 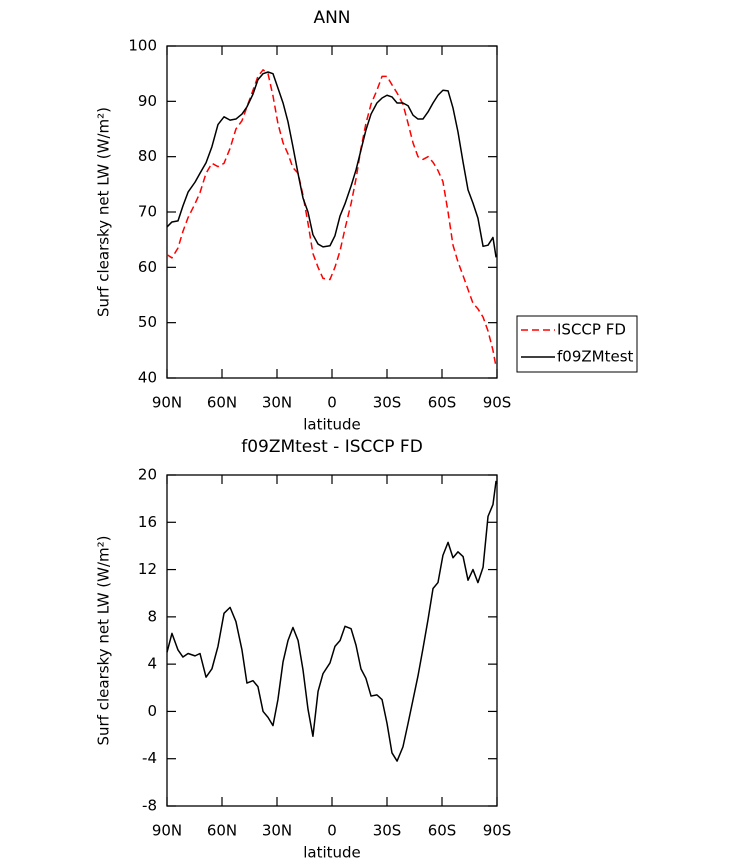 I want to click on y-tick-label: 80, so click(x=147, y=156).